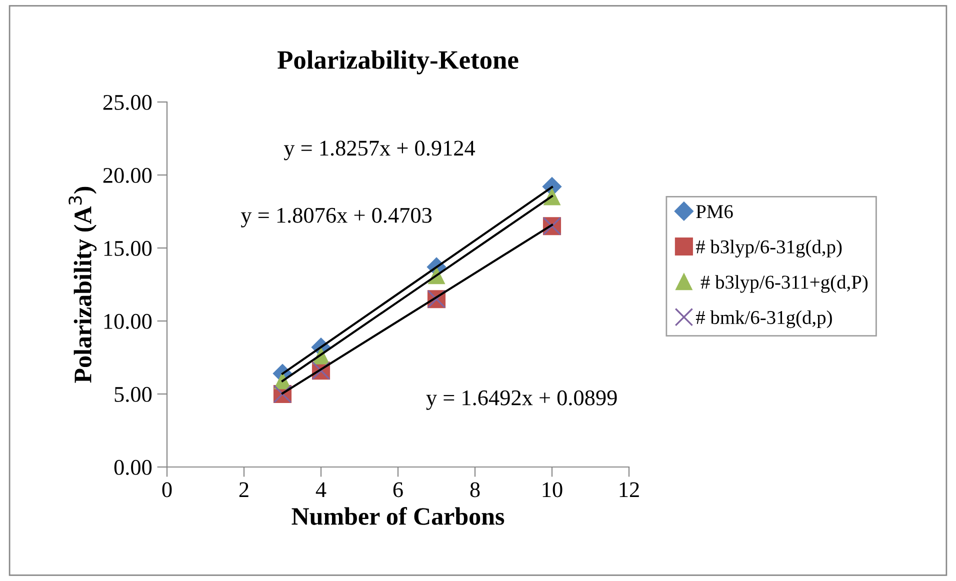 Image resolution: width=956 pixels, height=581 pixels. What do you see at coordinates (552, 490) in the screenshot?
I see `x-tick-label: 10` at bounding box center [552, 490].